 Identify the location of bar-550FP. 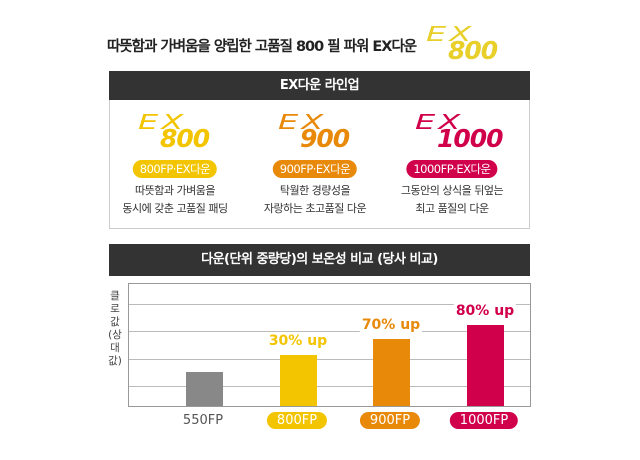
(204, 388).